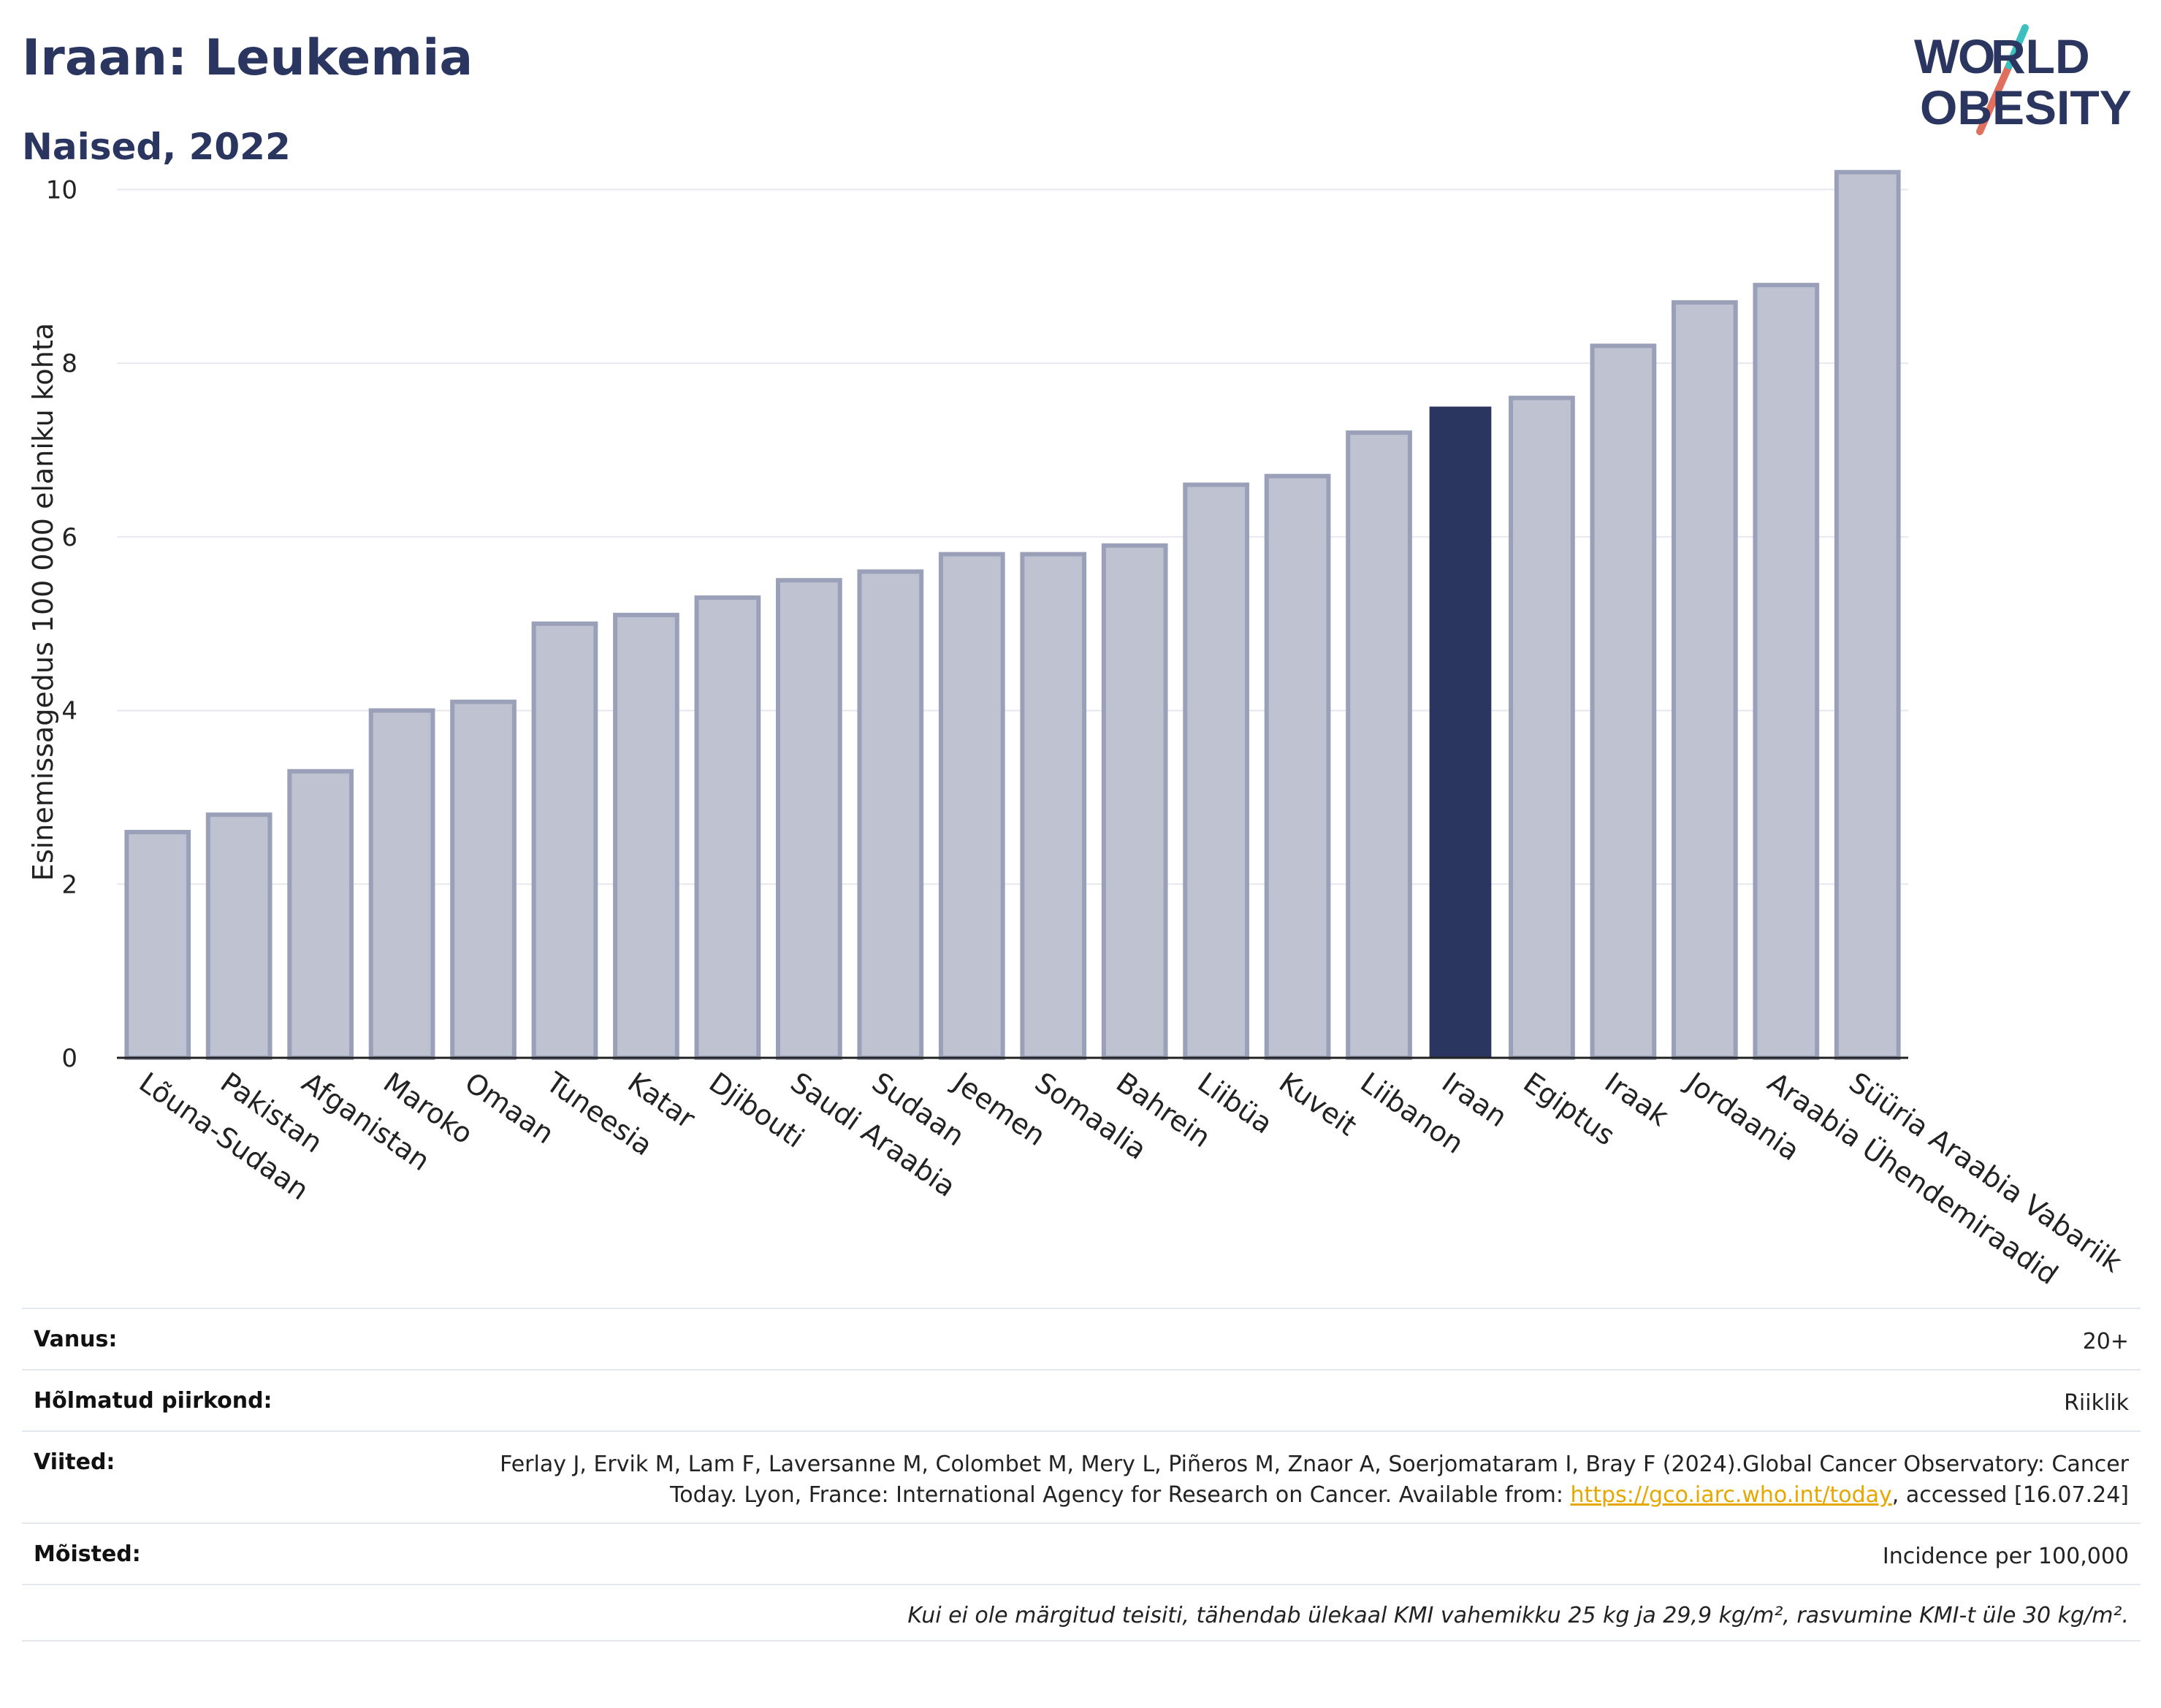 This screenshot has width=2161, height=1708. What do you see at coordinates (1081, 1553) in the screenshot?
I see `info-row-defs: Mõisted: Incidence per 100,000` at bounding box center [1081, 1553].